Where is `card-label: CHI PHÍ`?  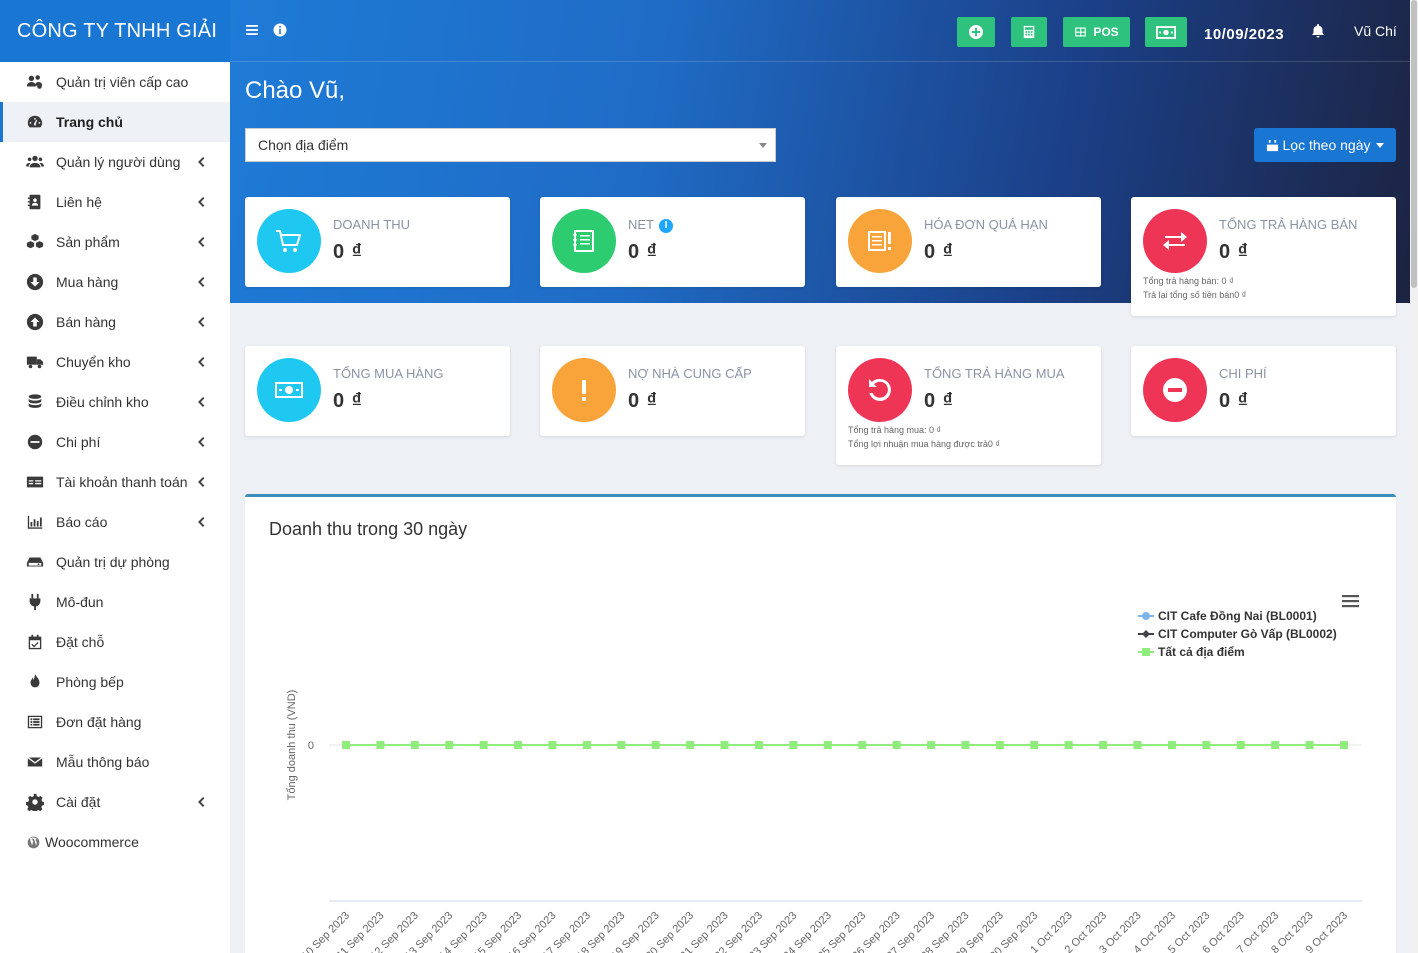 card-label: CHI PHÍ is located at coordinates (1243, 373).